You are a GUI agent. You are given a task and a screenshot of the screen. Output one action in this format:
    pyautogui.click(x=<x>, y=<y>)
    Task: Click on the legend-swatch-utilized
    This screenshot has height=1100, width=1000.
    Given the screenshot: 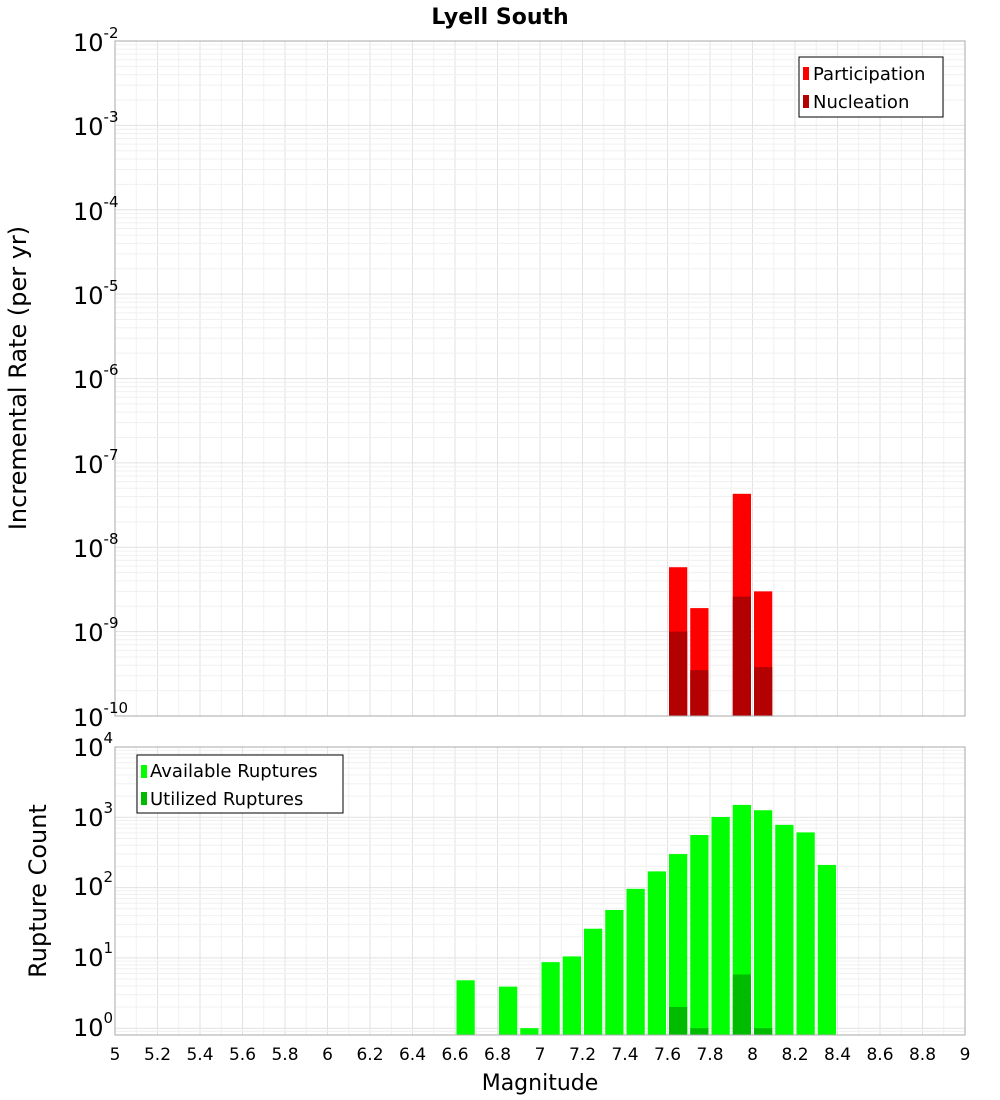 What is the action you would take?
    pyautogui.click(x=144, y=798)
    